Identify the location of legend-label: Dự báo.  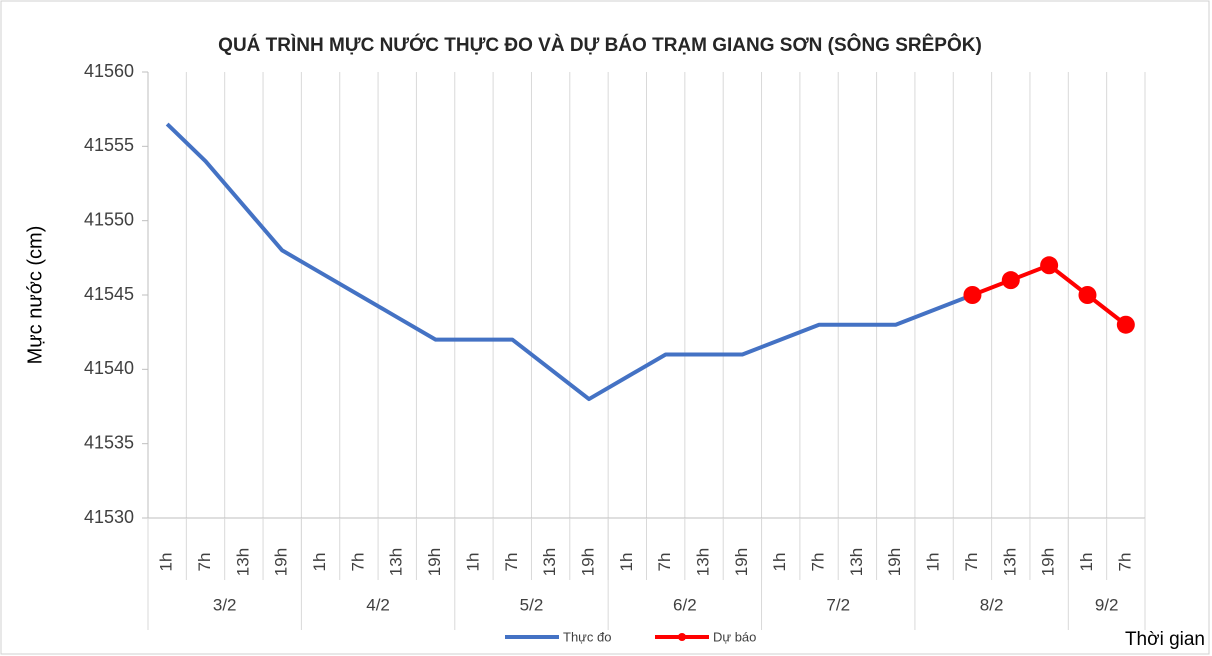
(734, 636).